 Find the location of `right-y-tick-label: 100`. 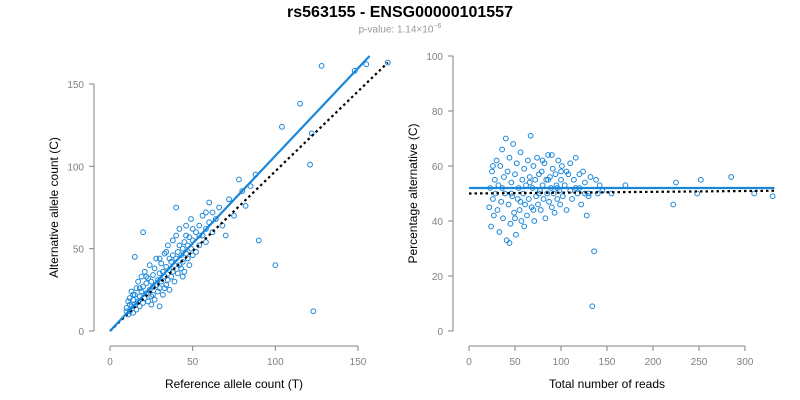

right-y-tick-label: 100 is located at coordinates (434, 57).